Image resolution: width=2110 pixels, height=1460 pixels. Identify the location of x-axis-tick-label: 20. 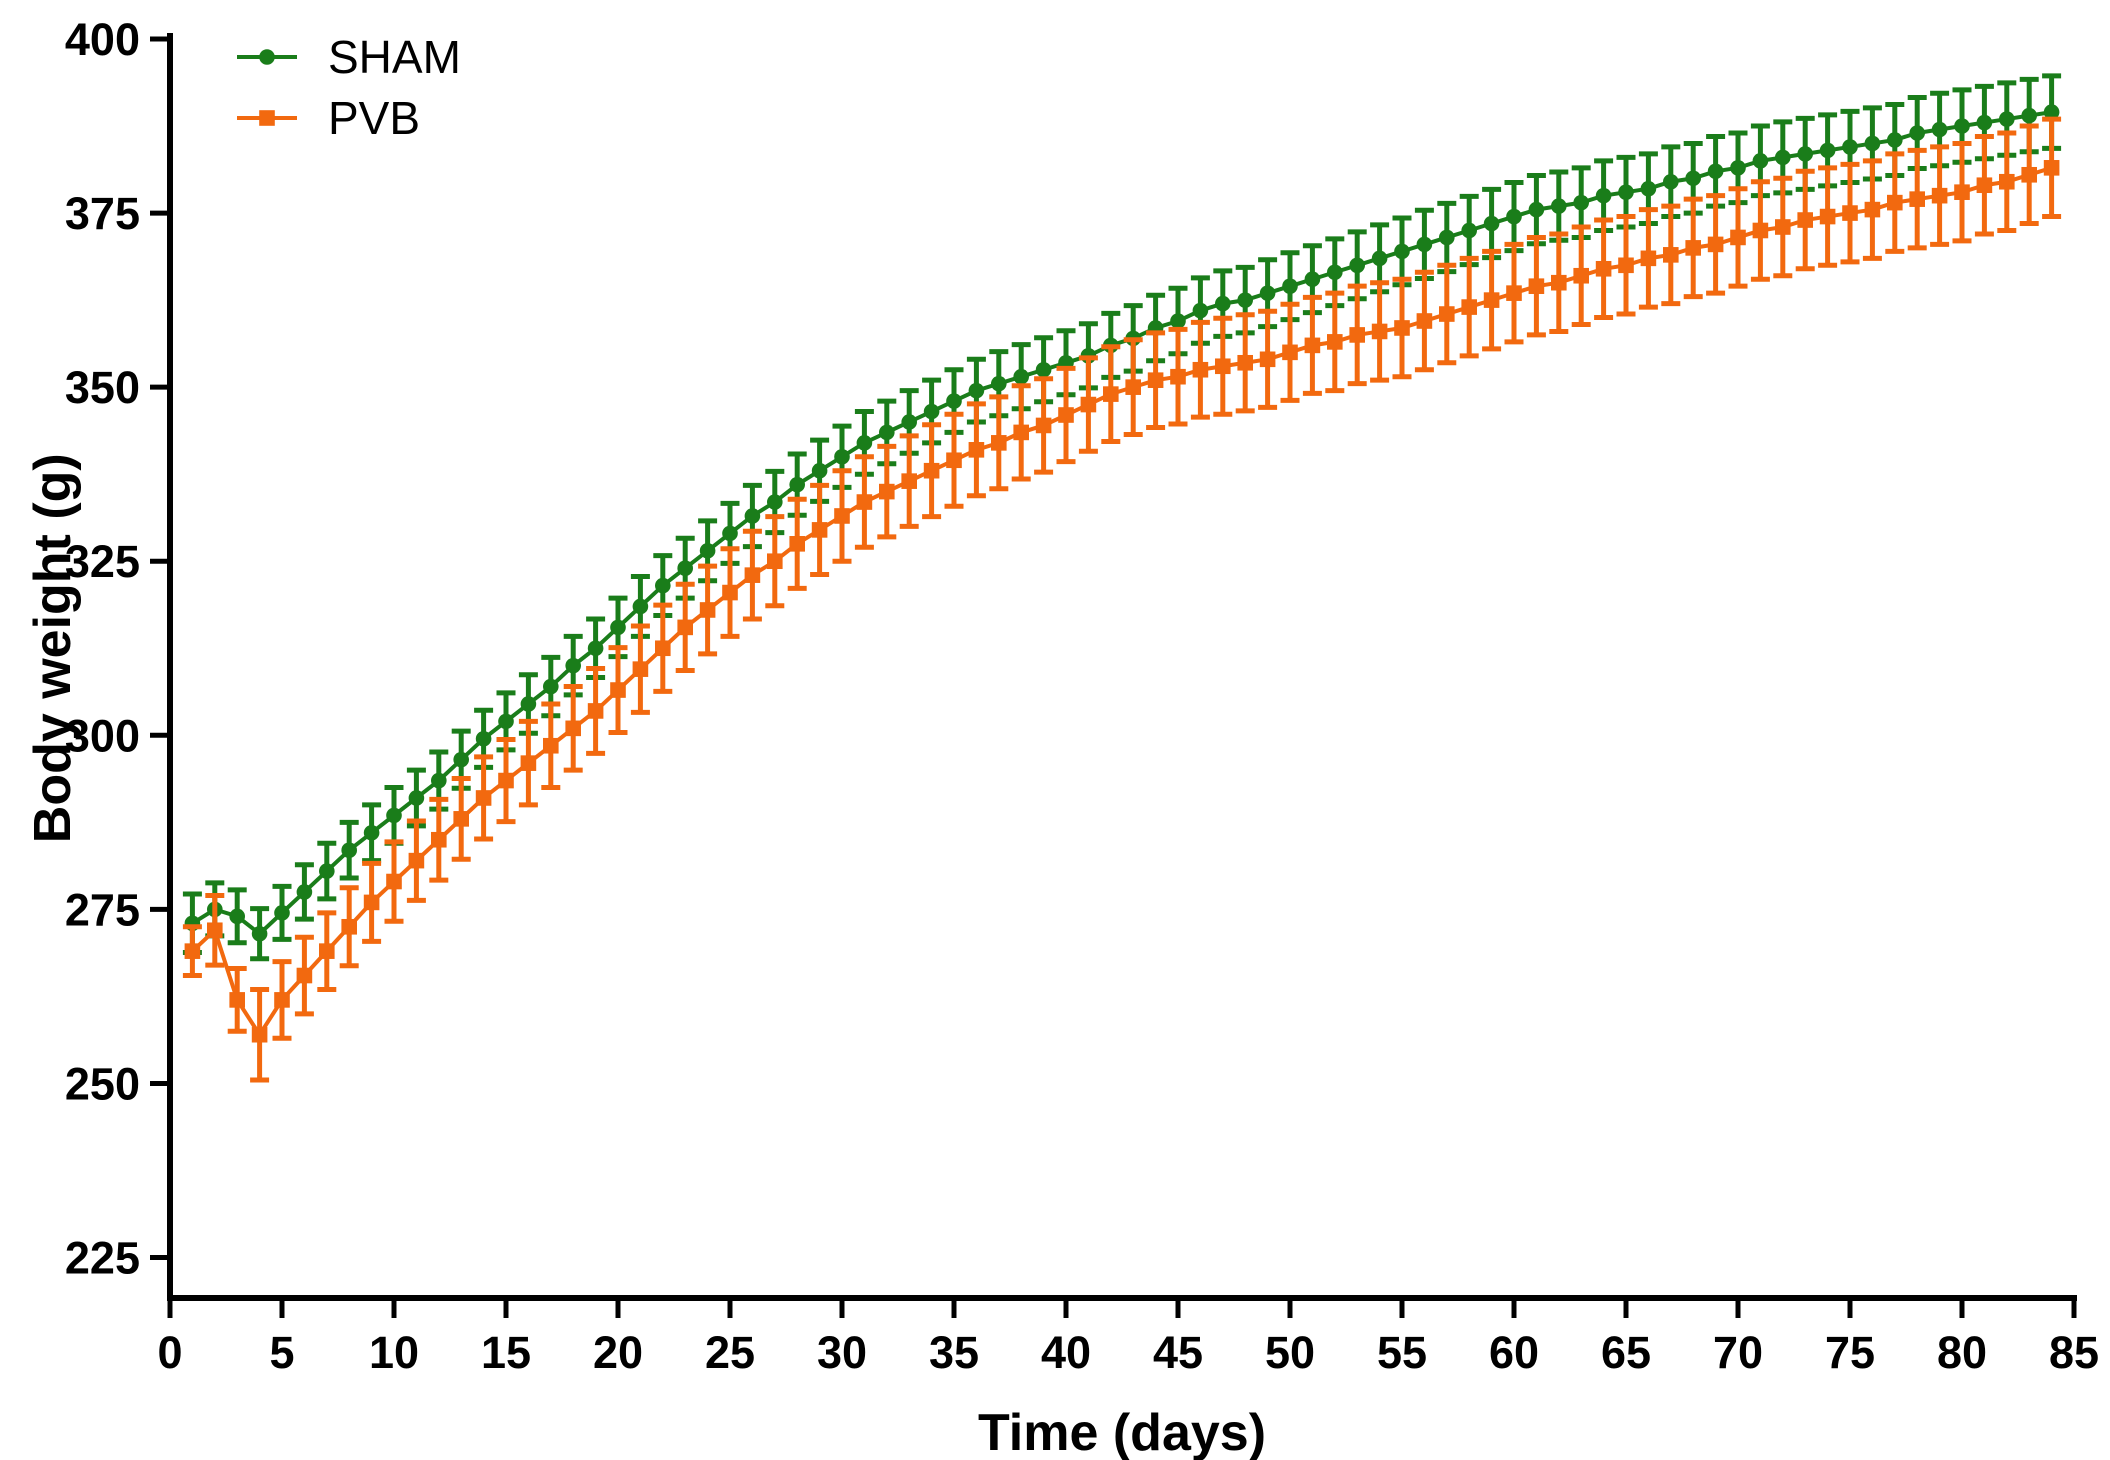
(618, 1352).